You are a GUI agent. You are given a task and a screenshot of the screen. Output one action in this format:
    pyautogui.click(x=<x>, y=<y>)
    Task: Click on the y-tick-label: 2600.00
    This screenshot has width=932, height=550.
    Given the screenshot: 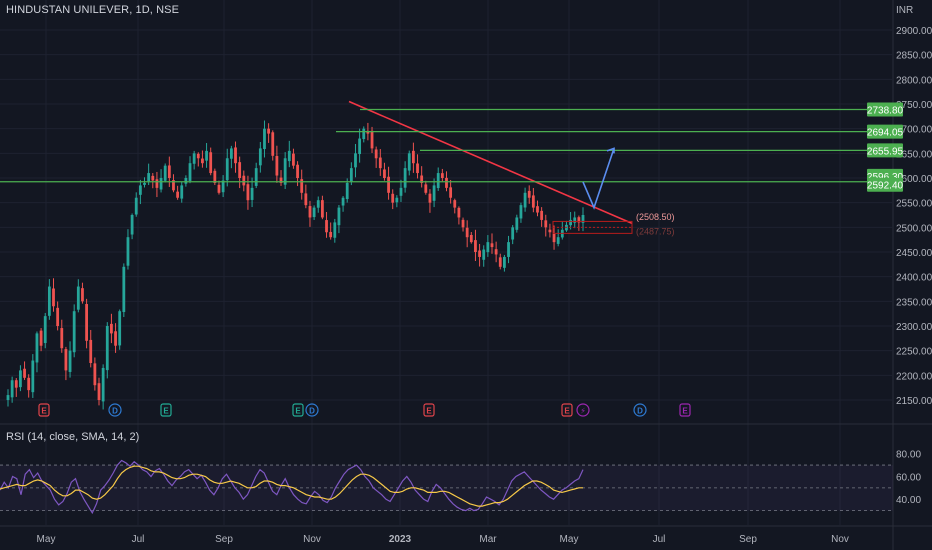 What is the action you would take?
    pyautogui.click(x=914, y=179)
    